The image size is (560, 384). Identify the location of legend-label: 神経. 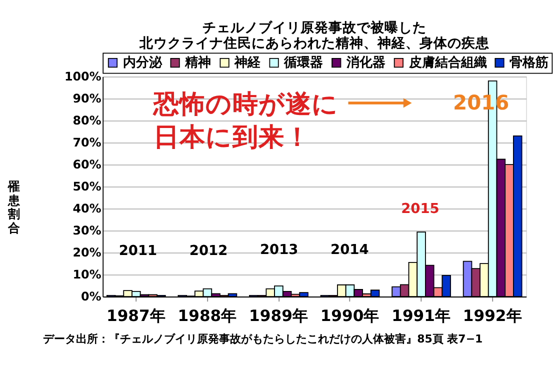
(248, 62).